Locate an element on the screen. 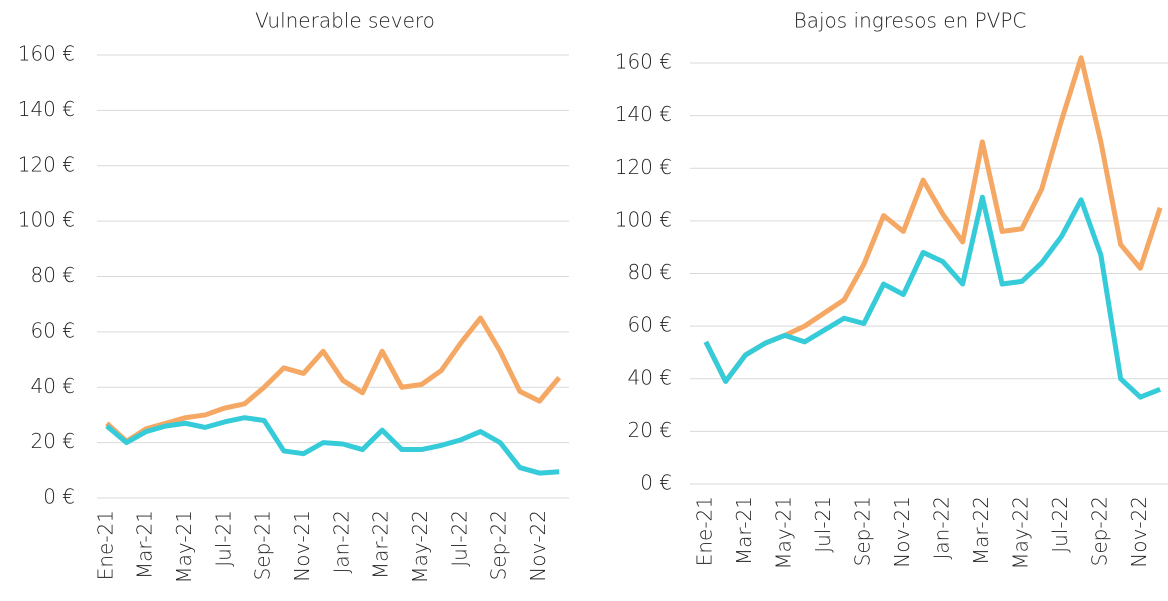 The width and height of the screenshot is (1168, 601). chart-title: Bajos ingresos en PVPC is located at coordinates (910, 21).